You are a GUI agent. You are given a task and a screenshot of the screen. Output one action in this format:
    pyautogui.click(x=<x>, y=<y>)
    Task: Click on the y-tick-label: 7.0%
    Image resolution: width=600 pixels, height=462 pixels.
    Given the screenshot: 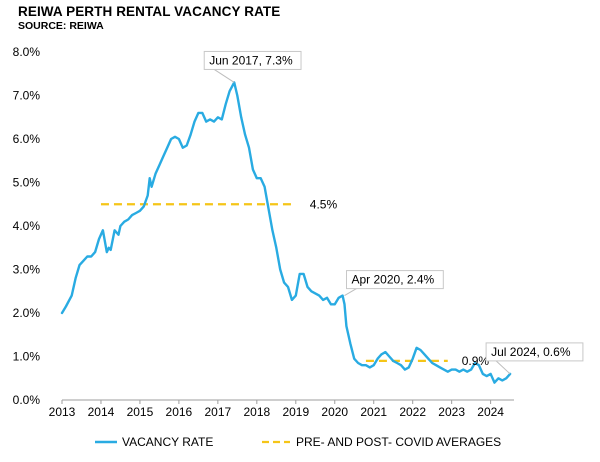 What is the action you would take?
    pyautogui.click(x=27, y=96)
    